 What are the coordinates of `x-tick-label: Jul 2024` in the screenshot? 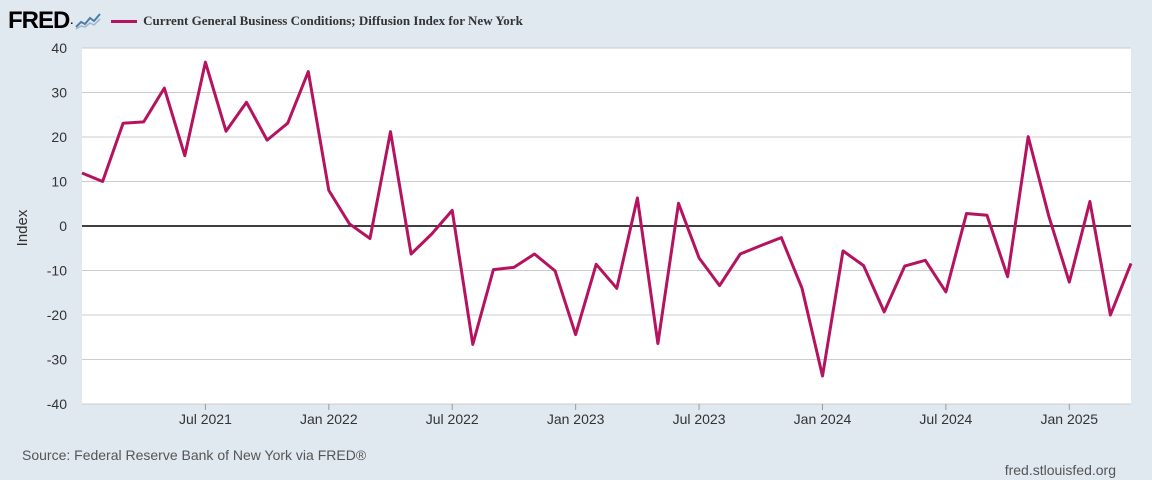 It's located at (945, 419).